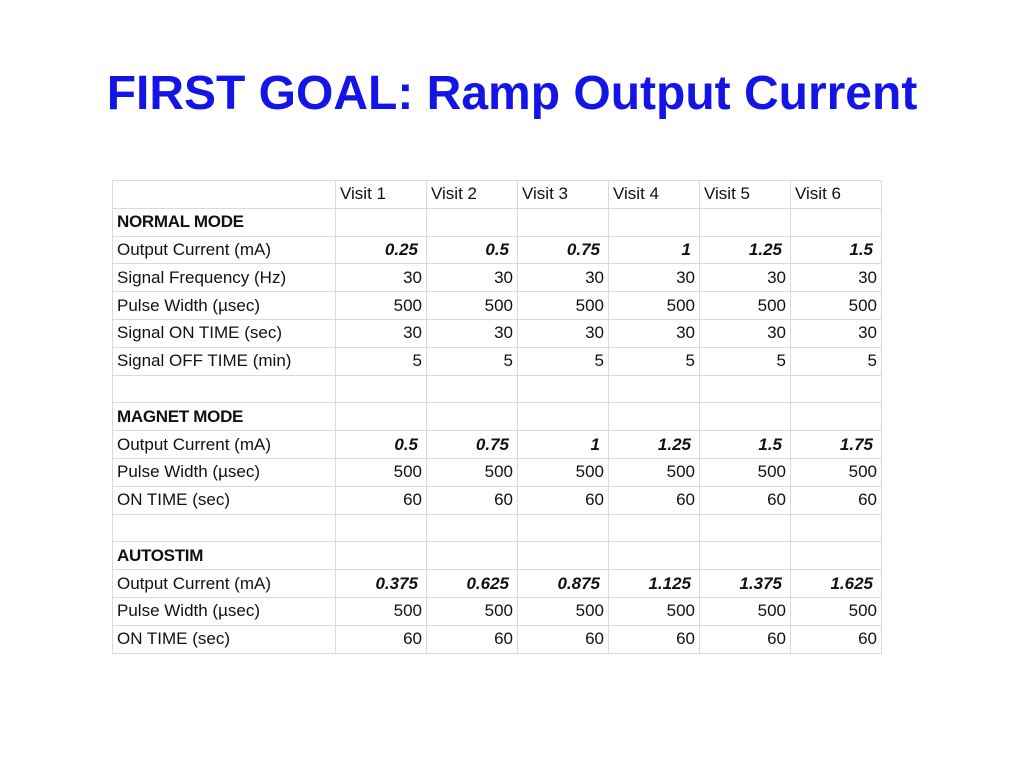 Image resolution: width=1024 pixels, height=768 pixels. What do you see at coordinates (472, 444) in the screenshot?
I see `value-cell: 0.75` at bounding box center [472, 444].